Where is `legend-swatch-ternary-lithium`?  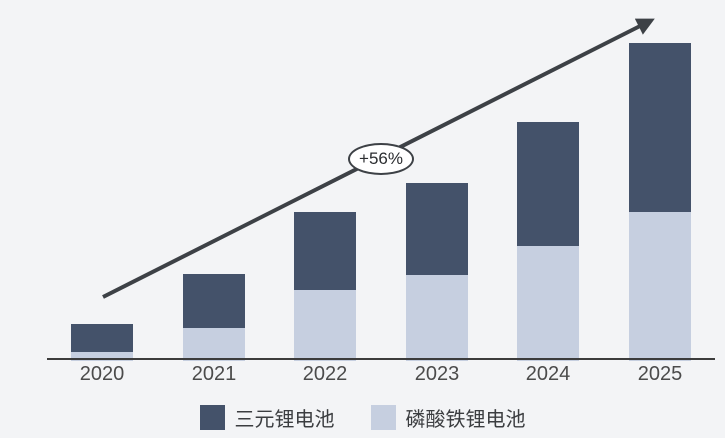 legend-swatch-ternary-lithium is located at coordinates (212, 417).